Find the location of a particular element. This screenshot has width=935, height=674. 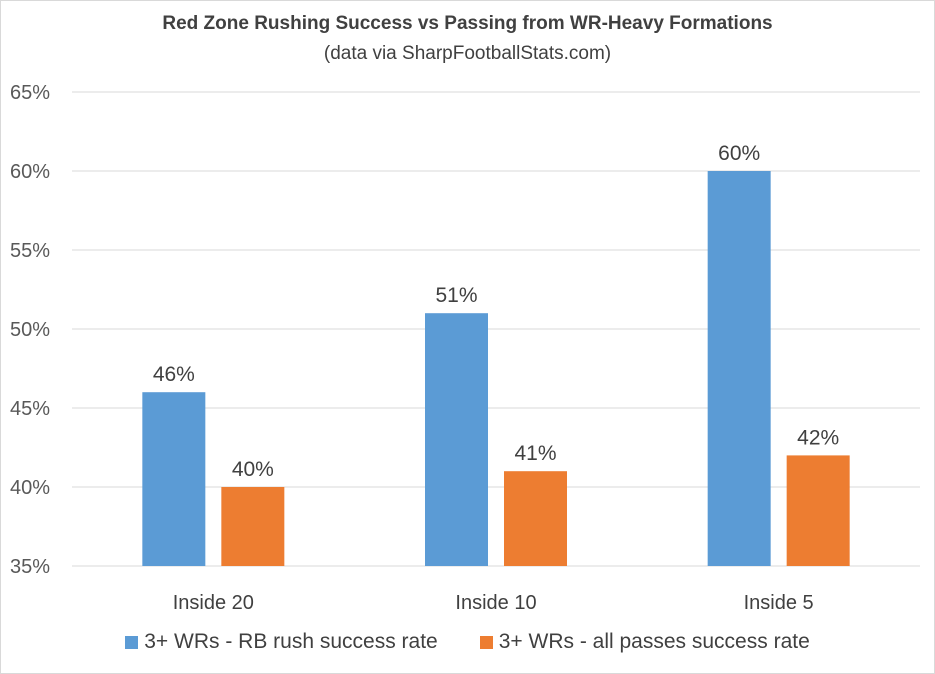

x-category-label: Inside 10 is located at coordinates (495, 603).